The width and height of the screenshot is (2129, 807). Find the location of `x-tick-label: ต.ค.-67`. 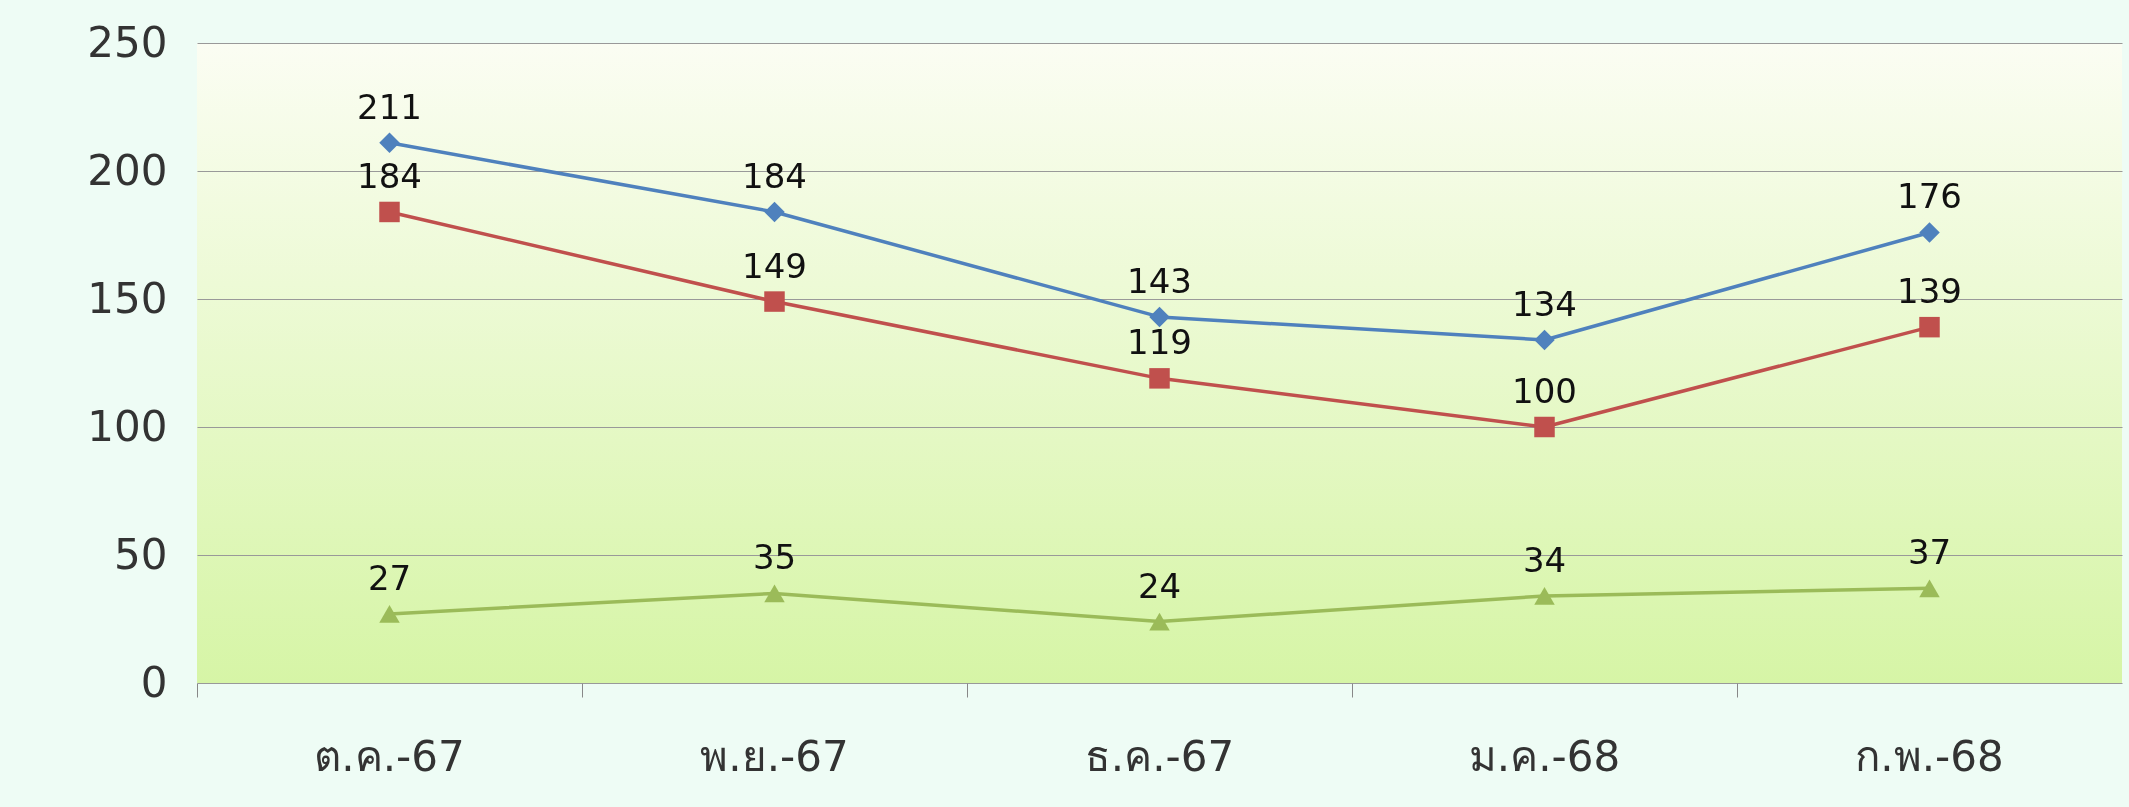

x-tick-label: ต.ค.-67 is located at coordinates (389, 756).